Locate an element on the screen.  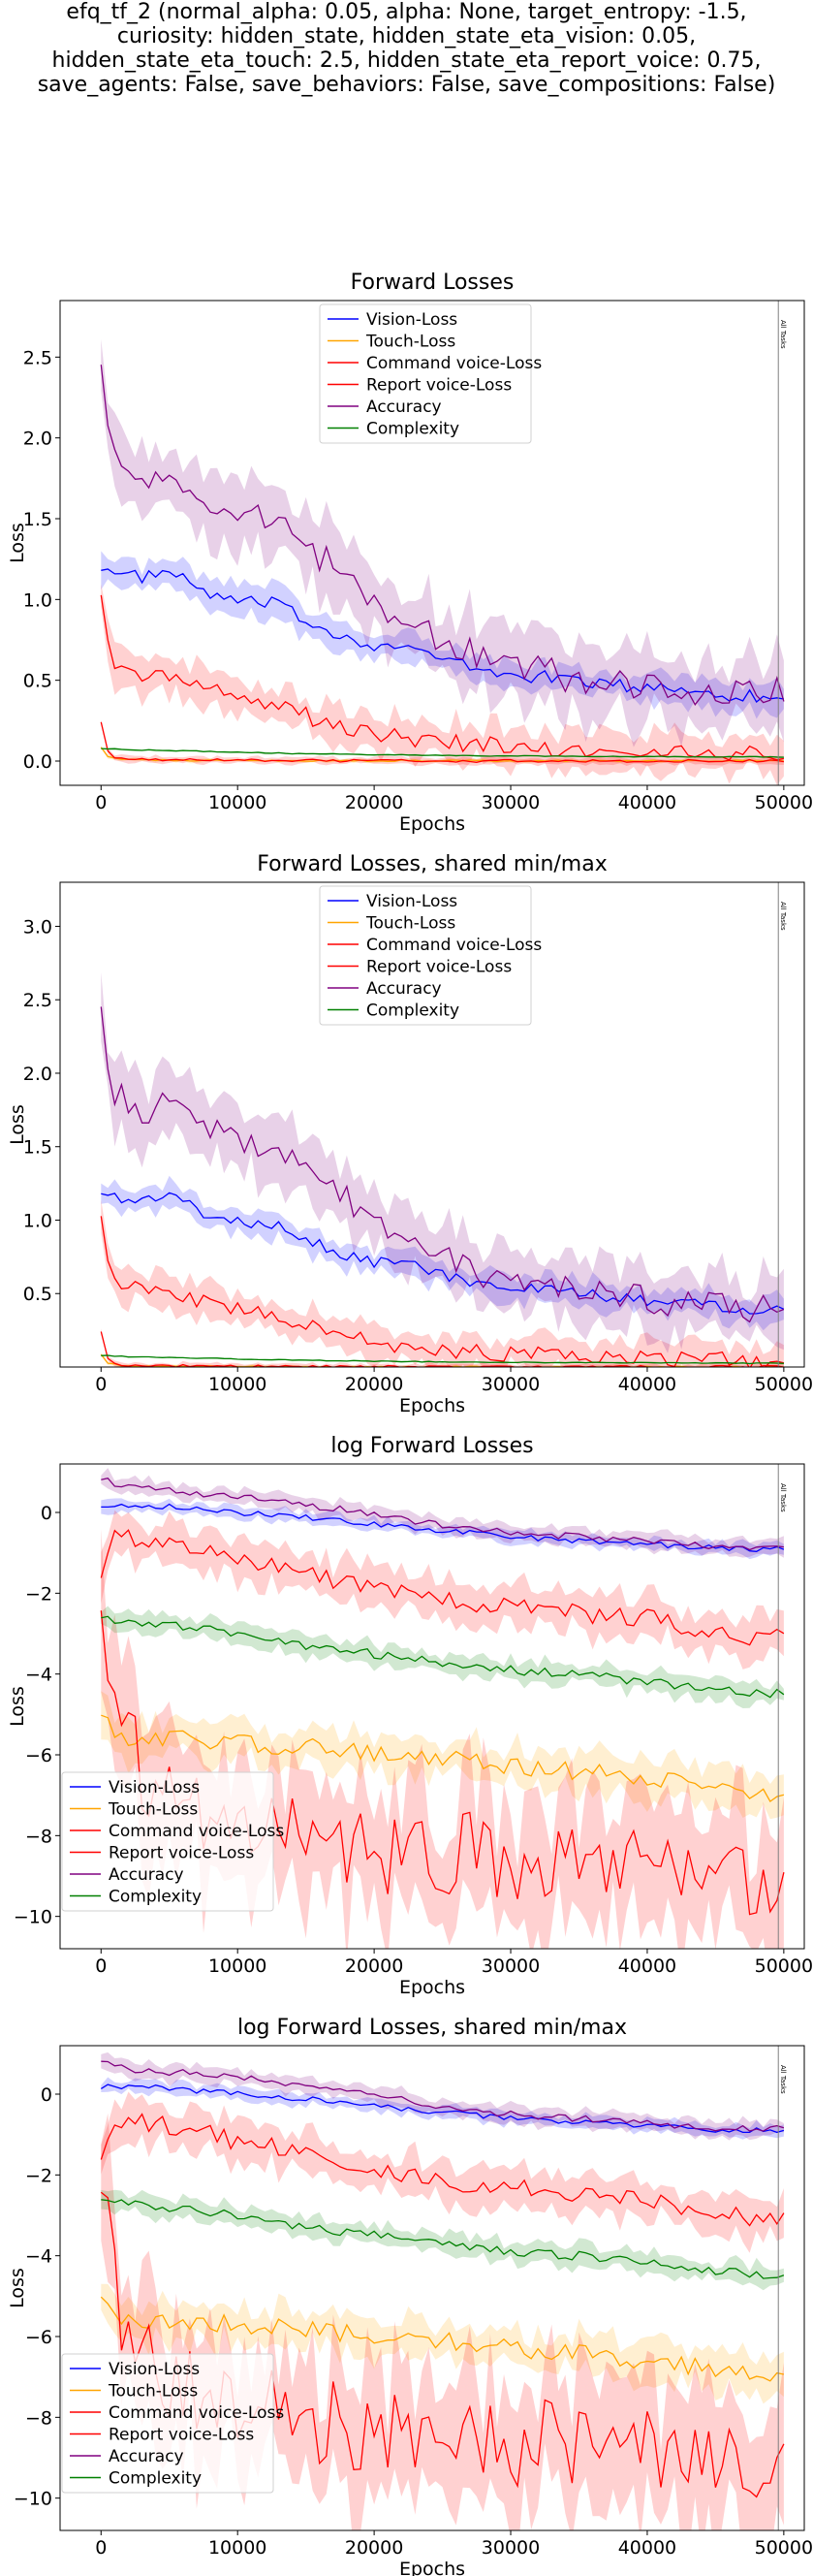
chart-title: Forward Losses, shared min/max is located at coordinates (432, 864).